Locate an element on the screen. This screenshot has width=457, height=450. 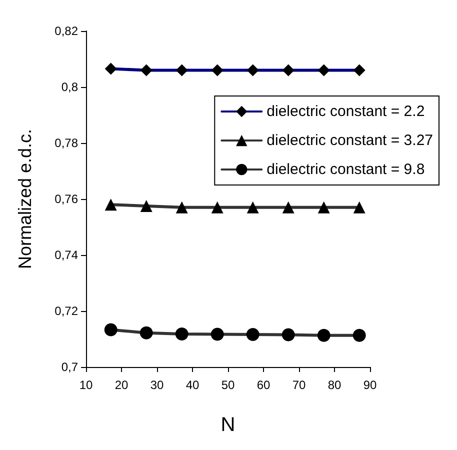
legend-label: dielectric constant = 3.27 is located at coordinates (350, 140).